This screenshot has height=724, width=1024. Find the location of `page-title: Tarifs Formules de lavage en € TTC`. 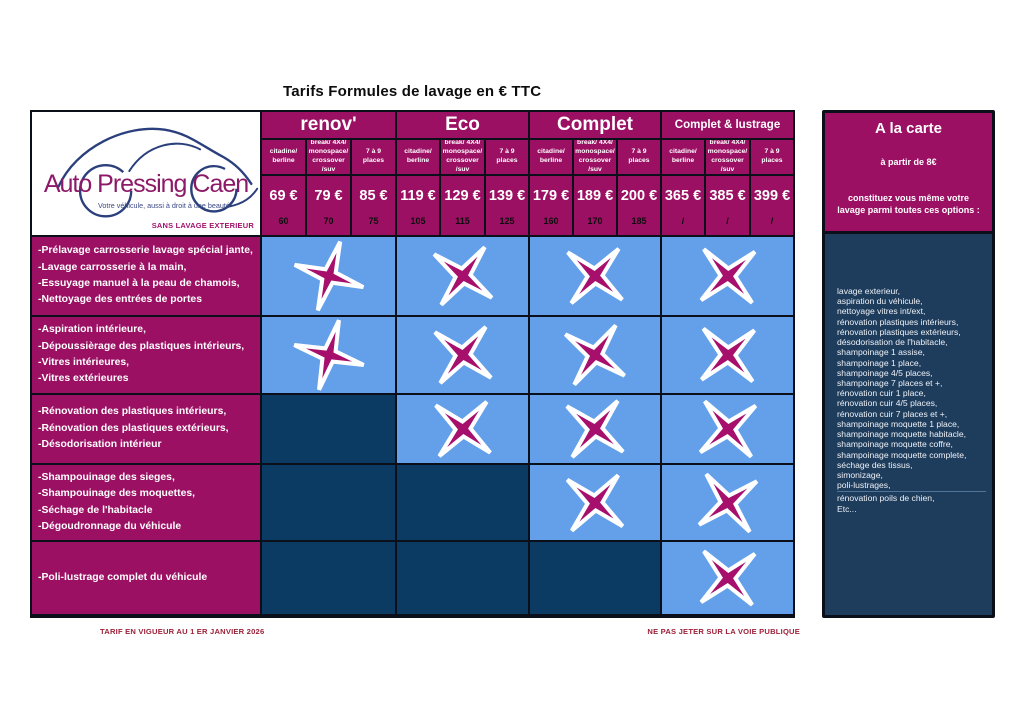

page-title: Tarifs Formules de lavage en € TTC is located at coordinates (412, 91).